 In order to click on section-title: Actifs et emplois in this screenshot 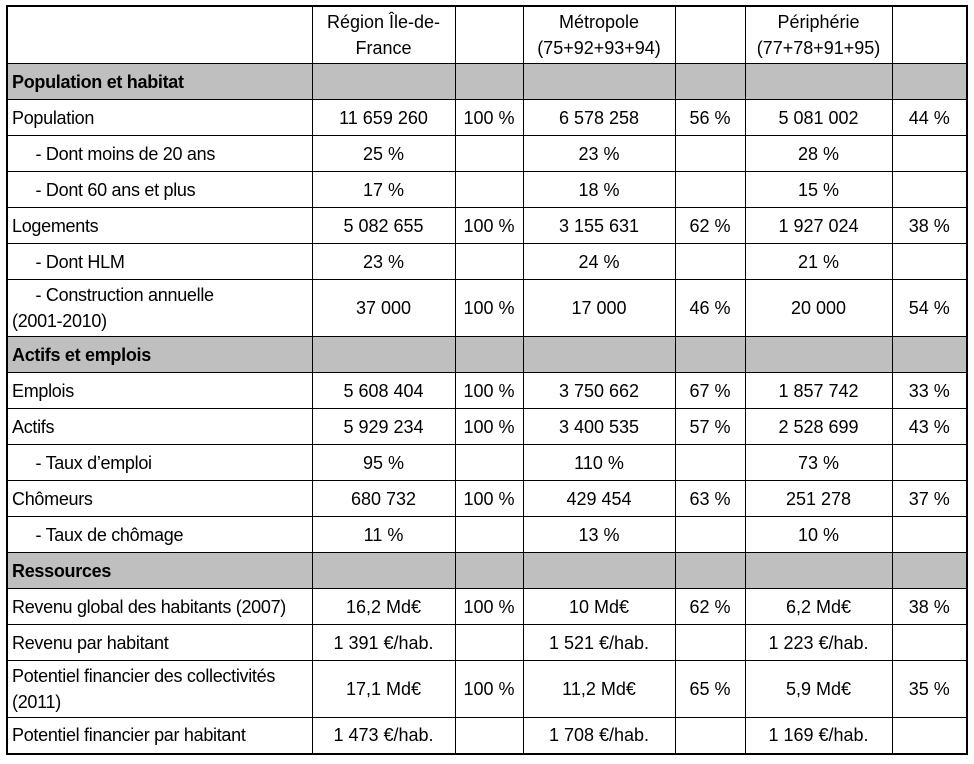, I will do `click(159, 354)`.